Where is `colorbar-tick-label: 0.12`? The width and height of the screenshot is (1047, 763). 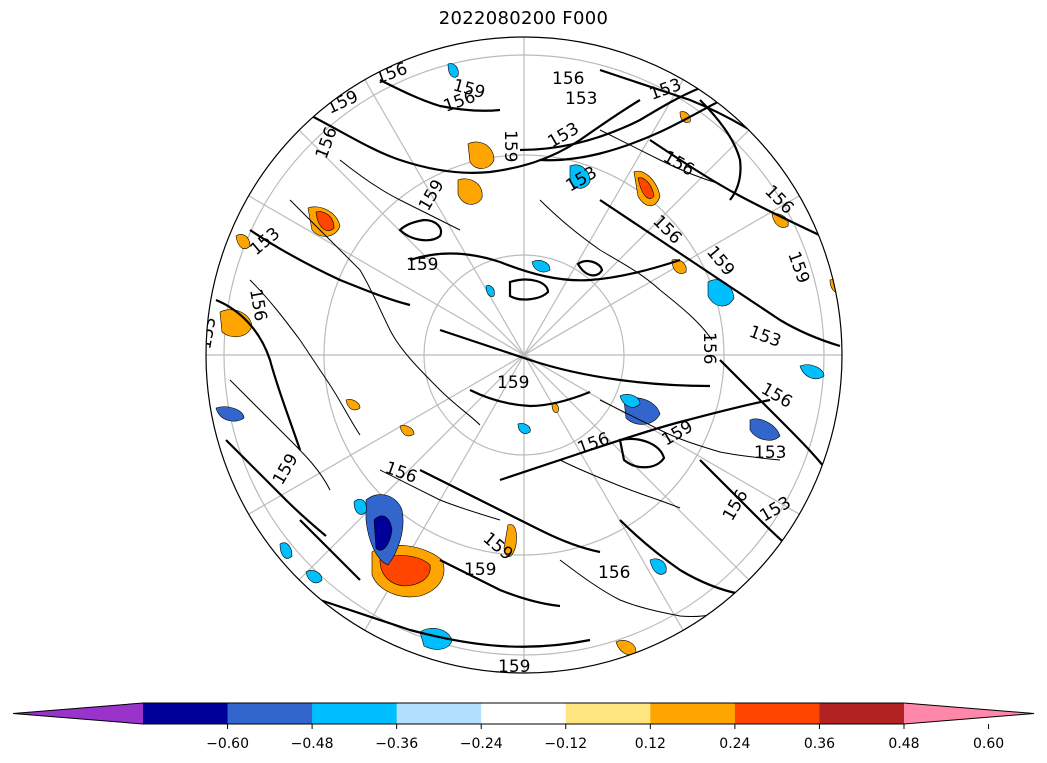 colorbar-tick-label: 0.12 is located at coordinates (650, 744).